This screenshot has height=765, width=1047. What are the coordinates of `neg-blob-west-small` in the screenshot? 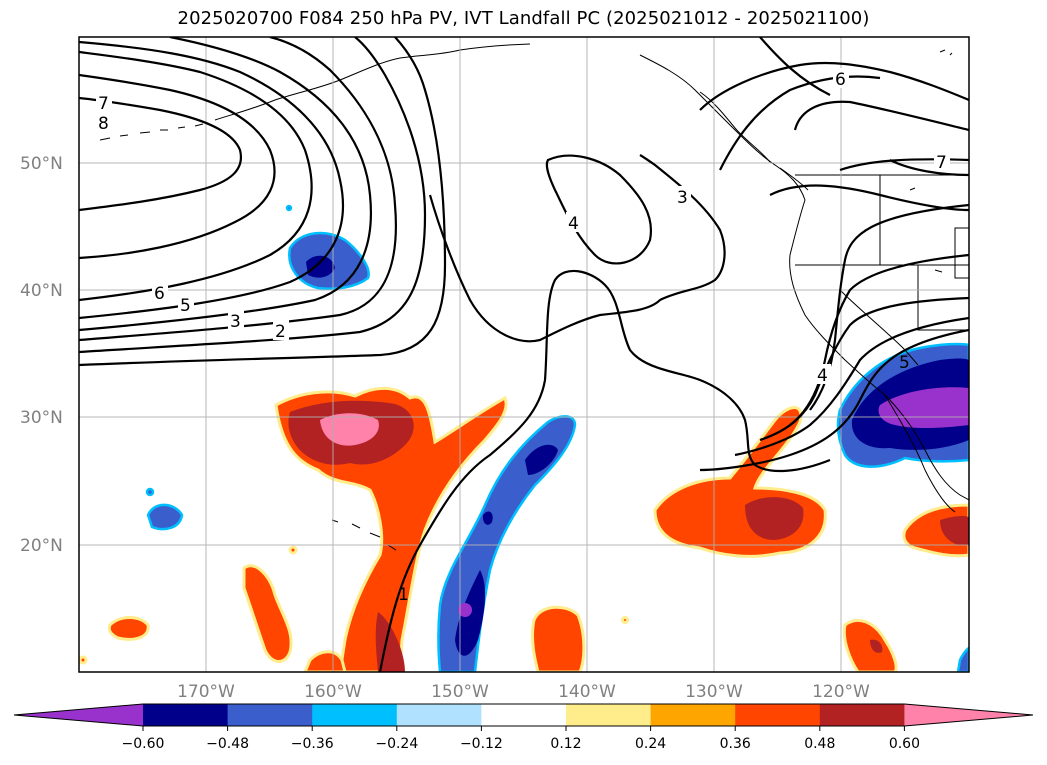 It's located at (165, 517).